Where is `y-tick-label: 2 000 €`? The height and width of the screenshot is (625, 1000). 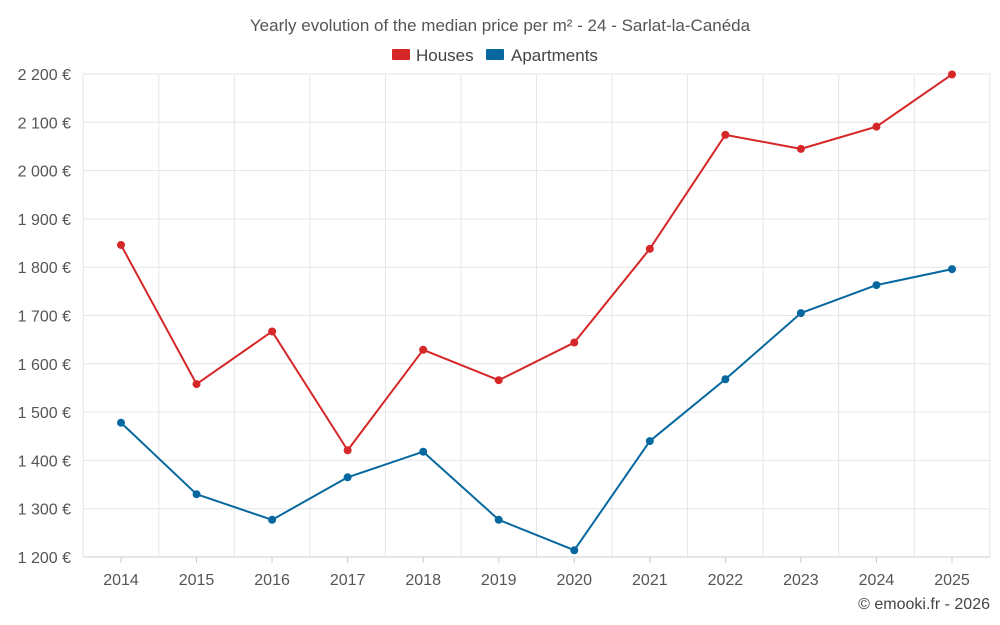 y-tick-label: 2 000 € is located at coordinates (44, 172).